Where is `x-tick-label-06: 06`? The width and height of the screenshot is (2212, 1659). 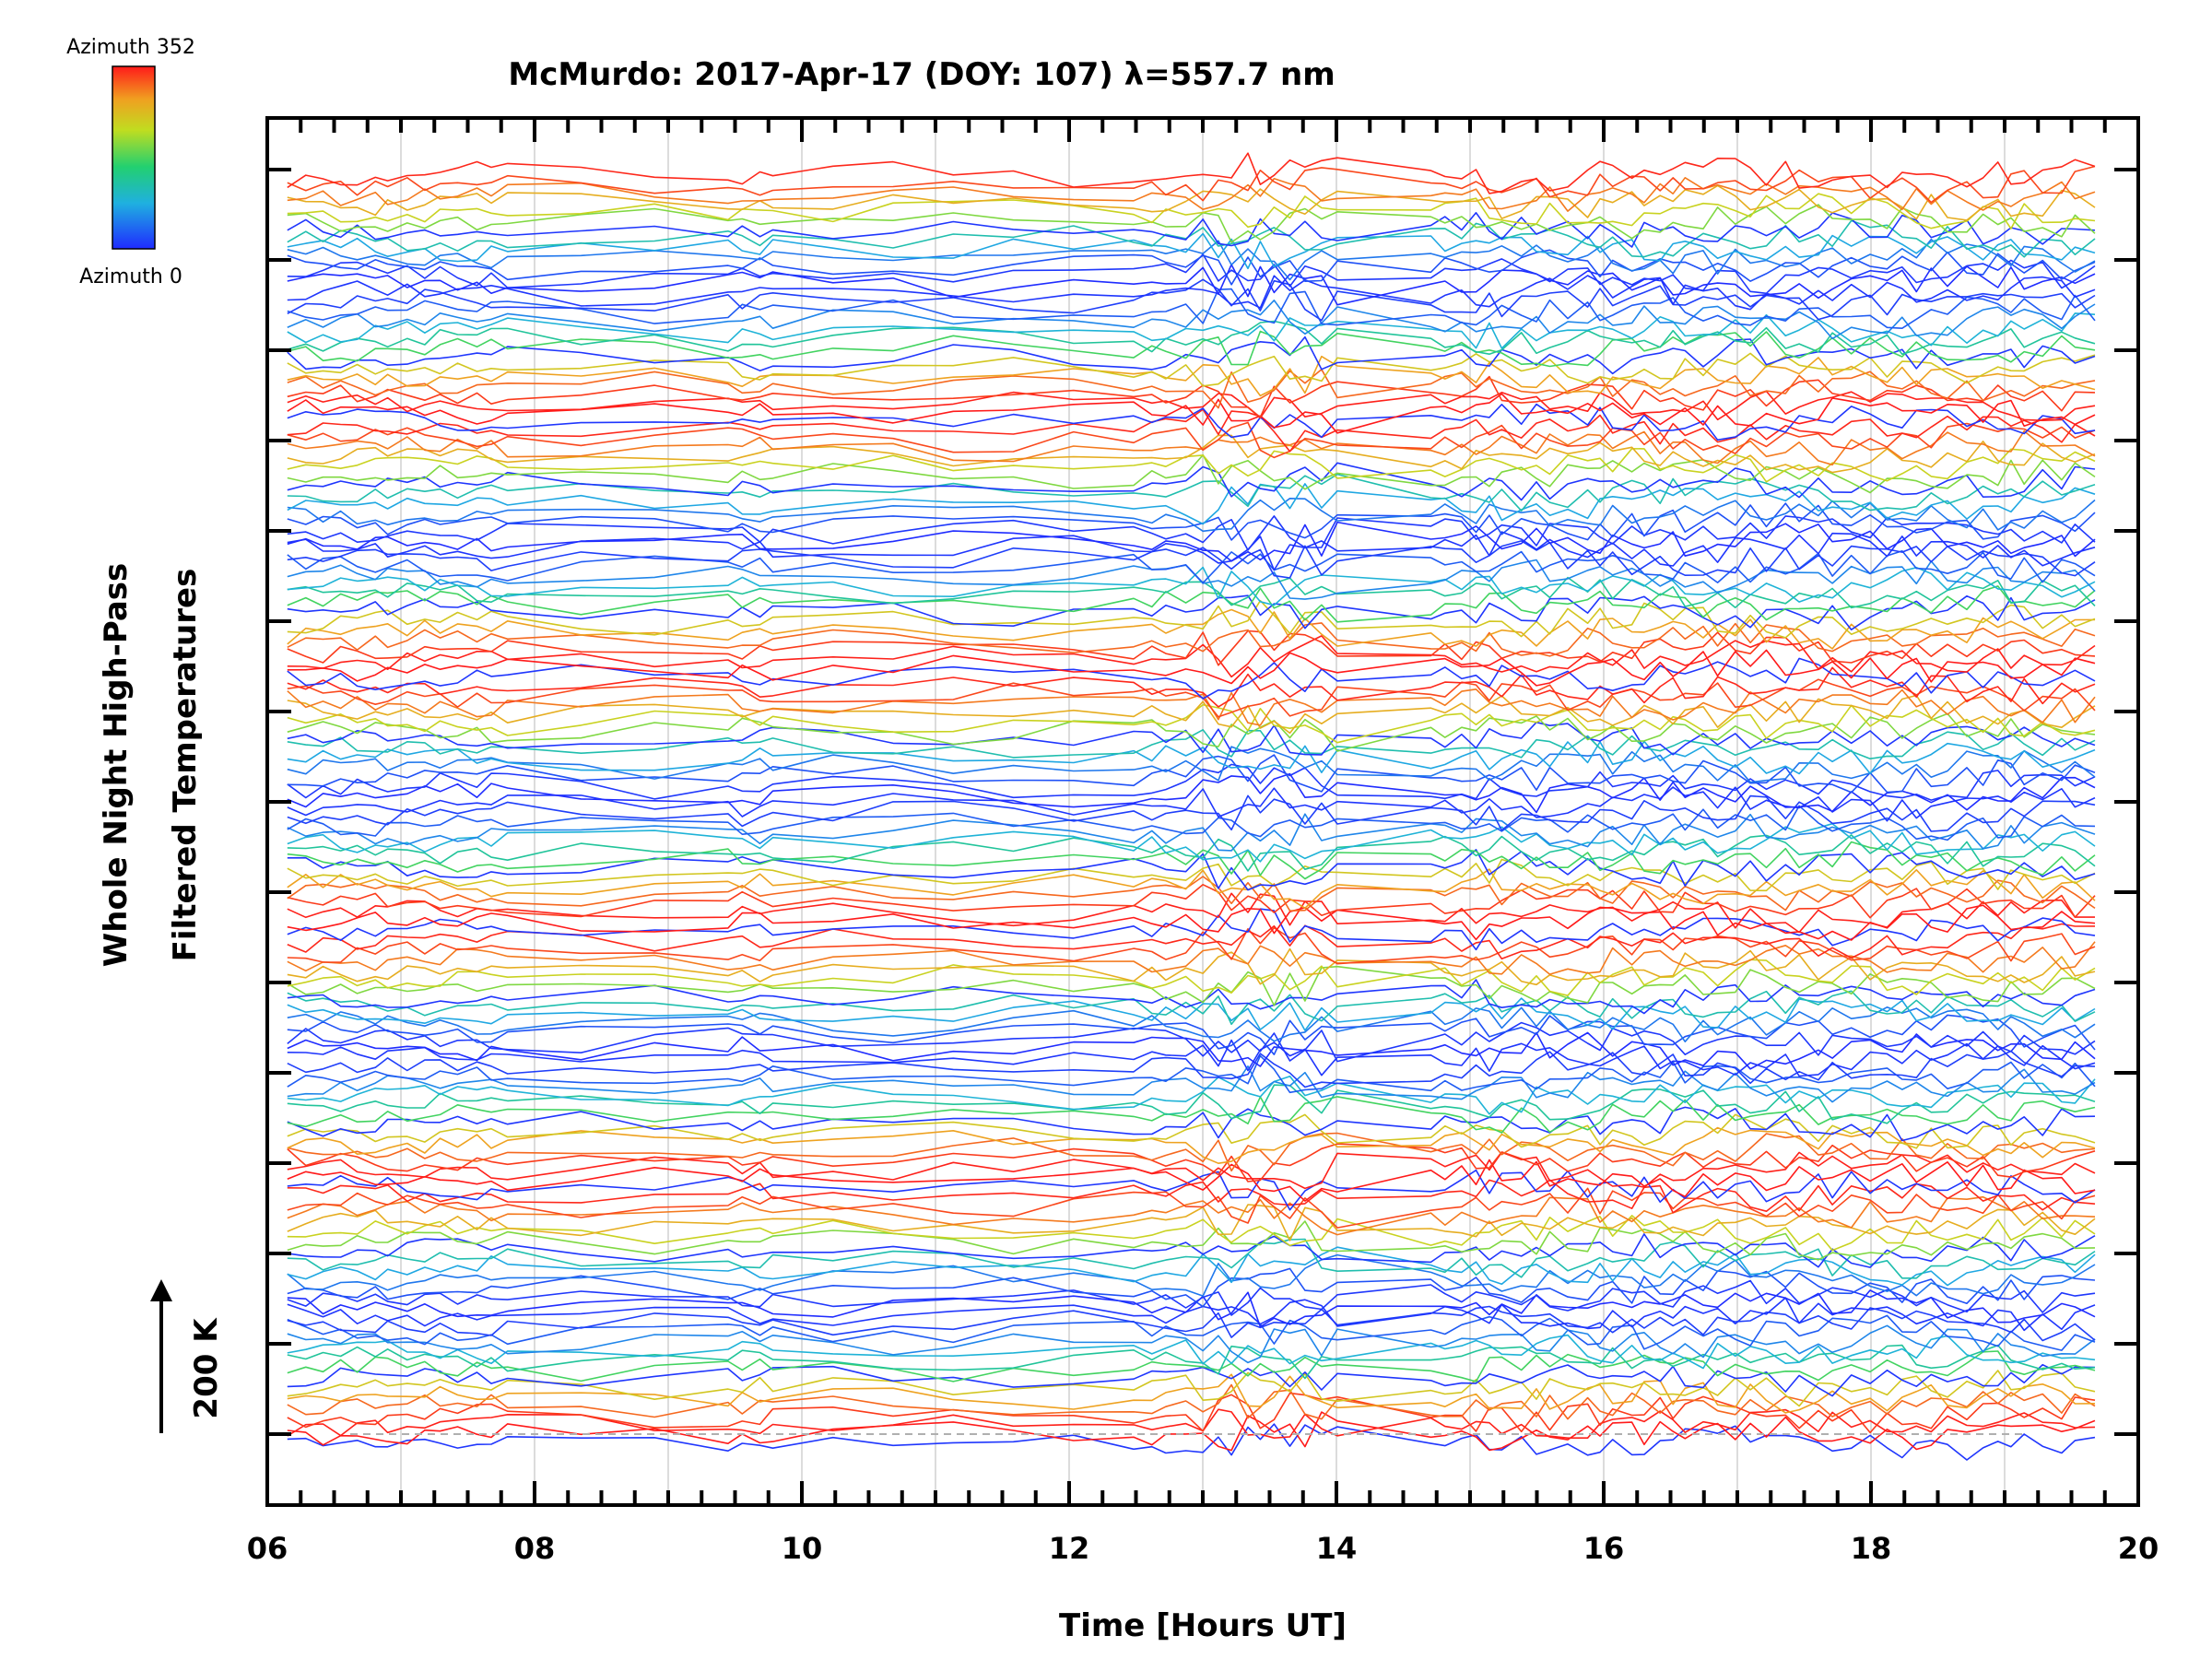
x-tick-label-06: 06 is located at coordinates (267, 1548).